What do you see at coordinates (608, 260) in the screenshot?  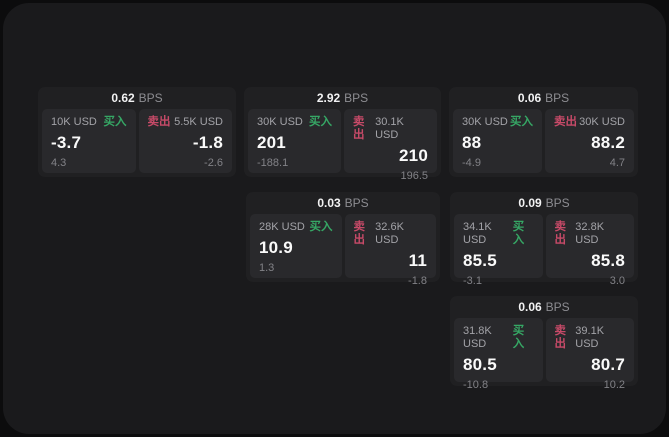 I see `sell-price: 85.8` at bounding box center [608, 260].